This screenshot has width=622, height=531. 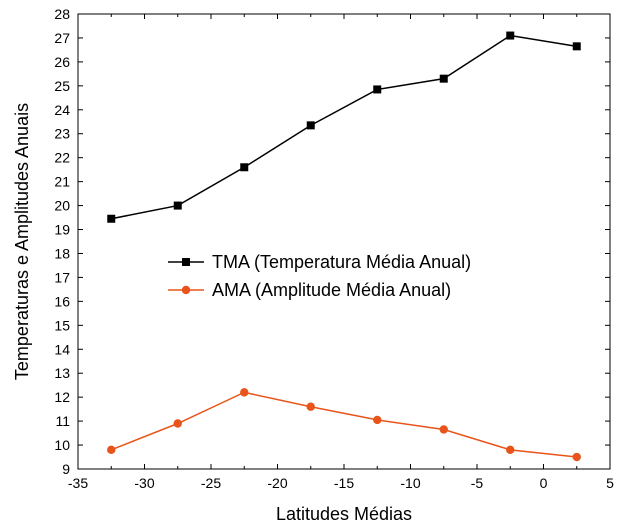 I want to click on x-tick-label: -35, so click(x=78, y=483).